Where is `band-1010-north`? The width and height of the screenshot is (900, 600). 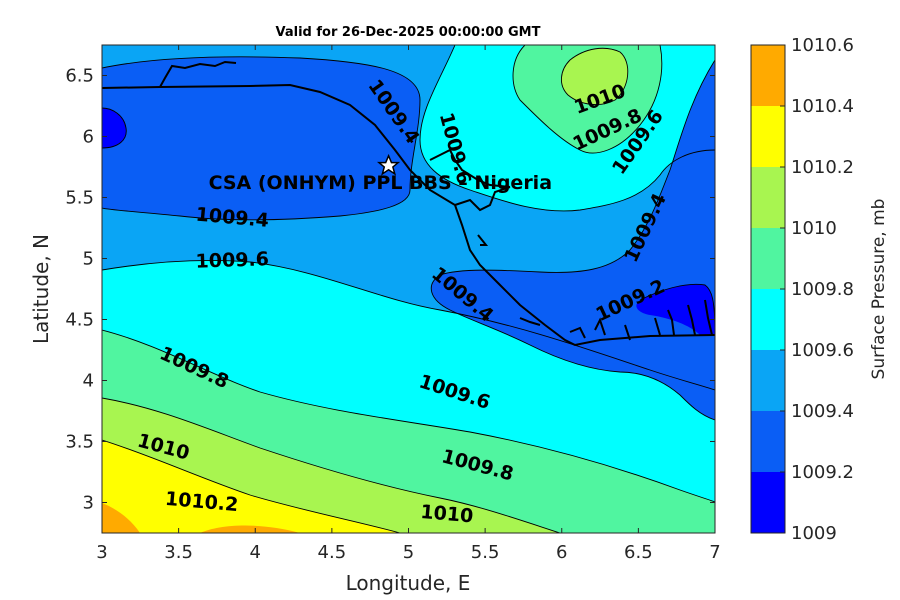 band-1010-north is located at coordinates (594, 76).